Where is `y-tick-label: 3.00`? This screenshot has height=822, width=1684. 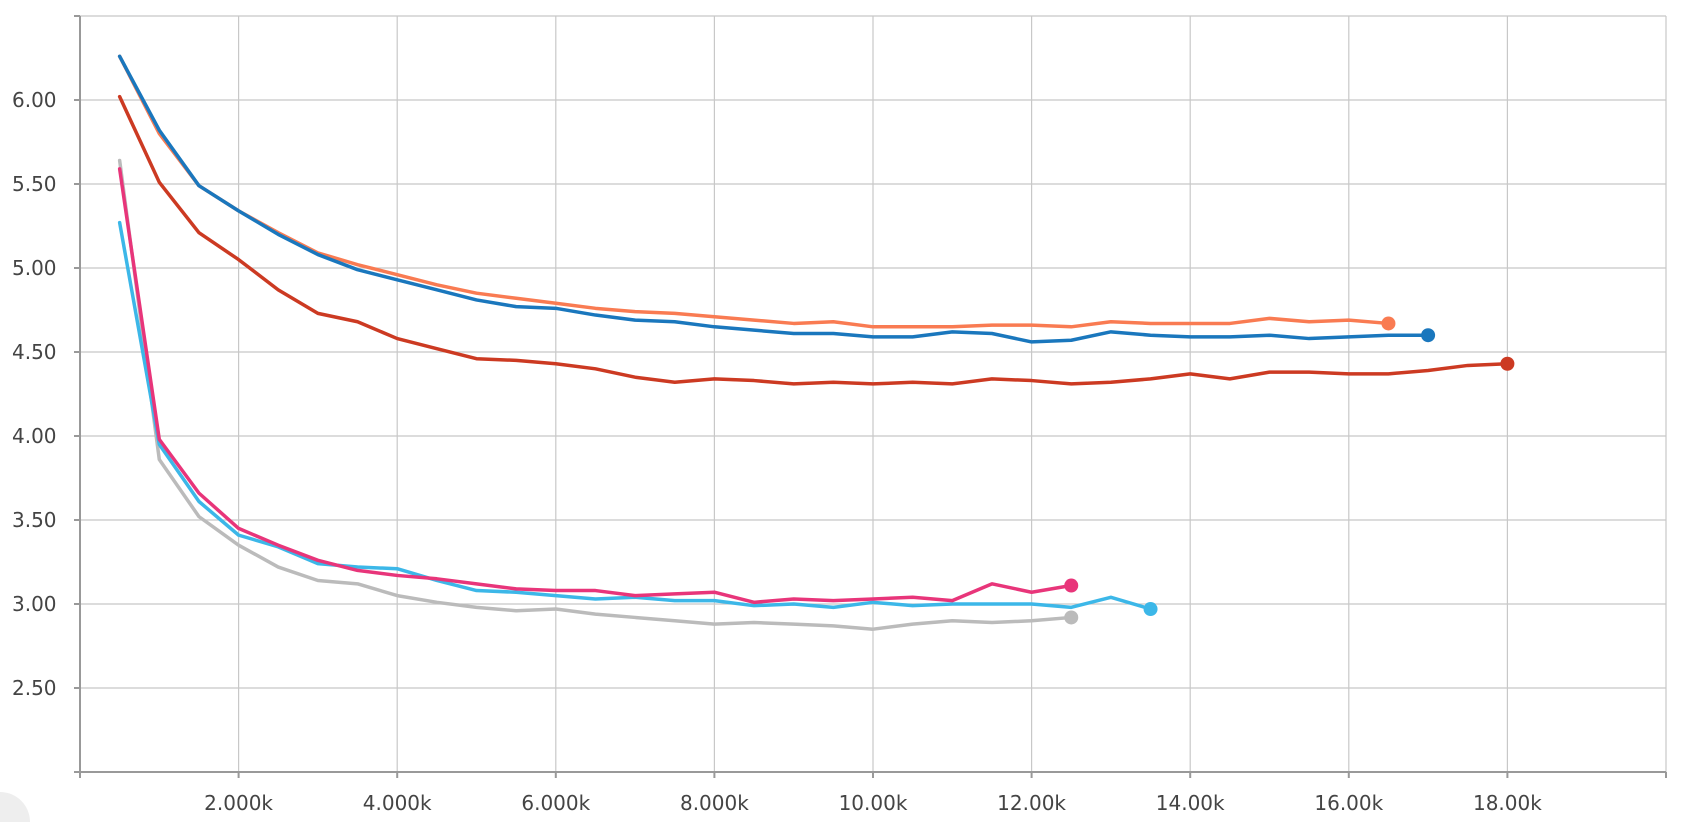 y-tick-label: 3.00 is located at coordinates (34, 604).